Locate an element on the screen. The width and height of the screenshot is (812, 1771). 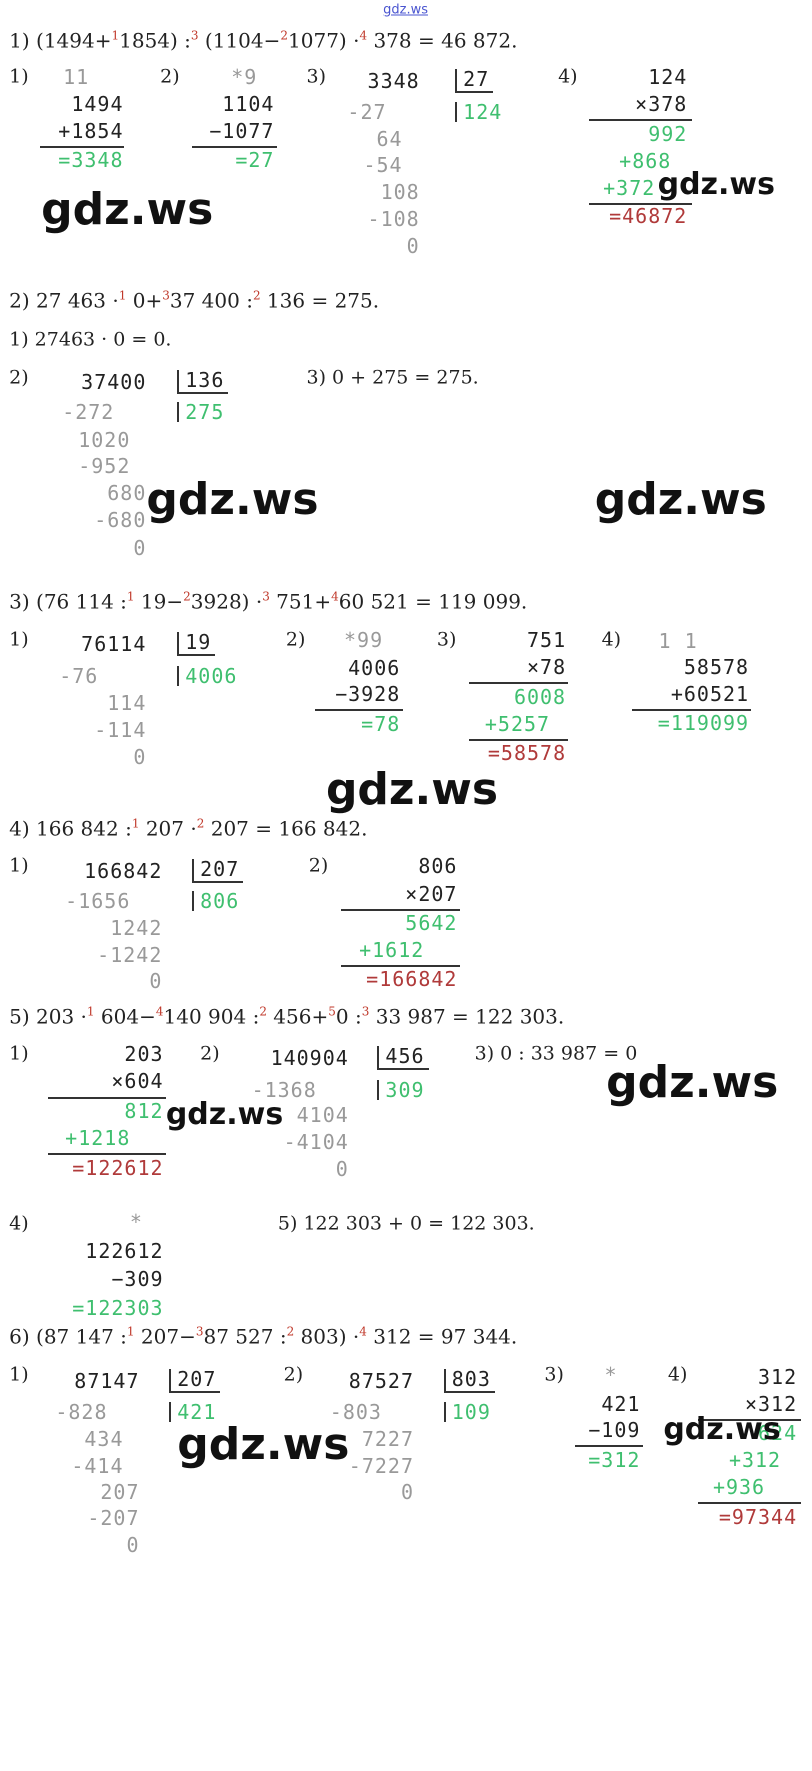
equation-part: 3) (76 114 : is located at coordinates (68, 601).